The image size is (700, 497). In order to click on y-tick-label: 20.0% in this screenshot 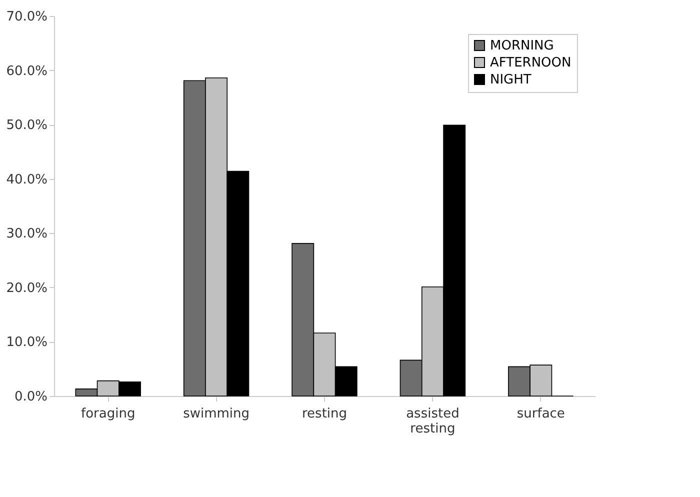, I will do `click(27, 288)`.